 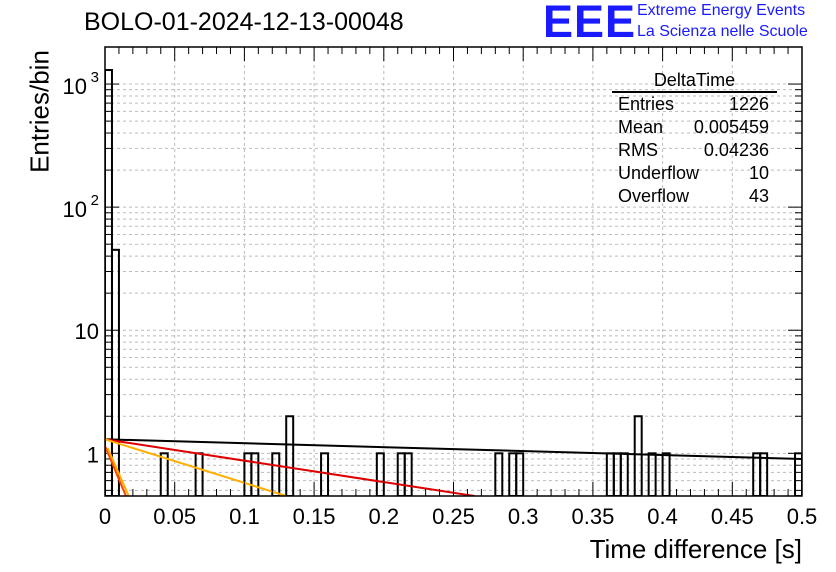 I want to click on eee-logo-line2: La Scienza nelle Scuole, so click(x=722, y=31).